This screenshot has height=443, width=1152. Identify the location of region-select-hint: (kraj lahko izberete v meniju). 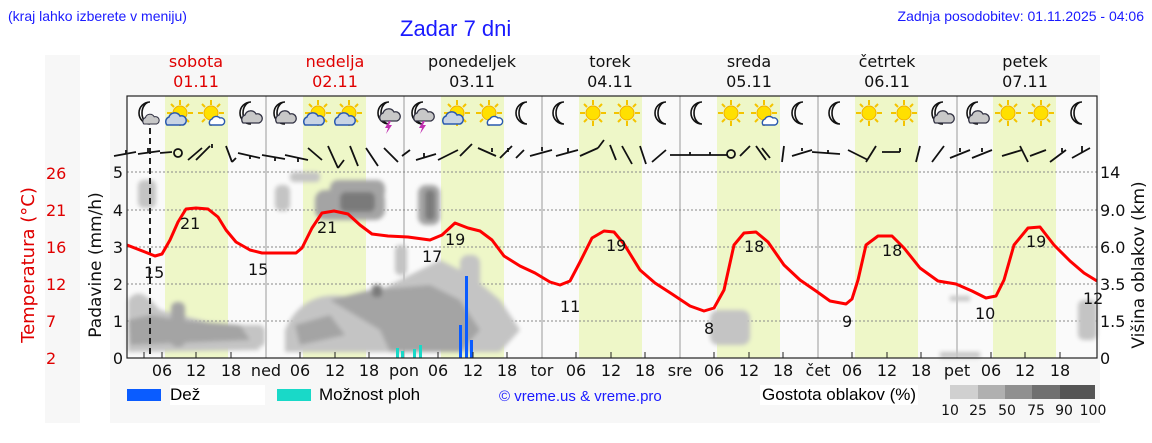
(97, 16).